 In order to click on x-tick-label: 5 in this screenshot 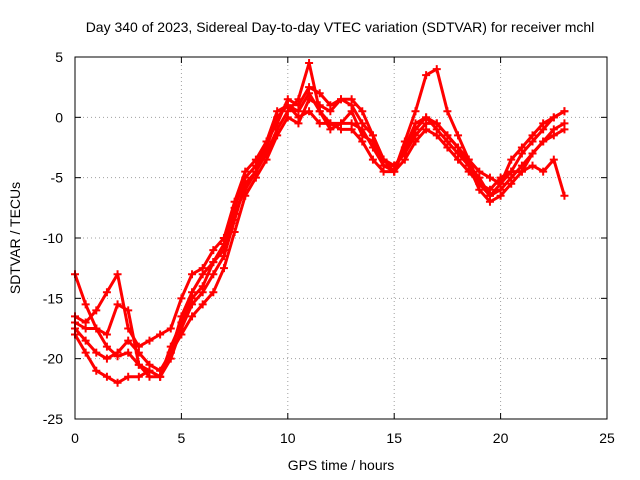, I will do `click(182, 438)`.